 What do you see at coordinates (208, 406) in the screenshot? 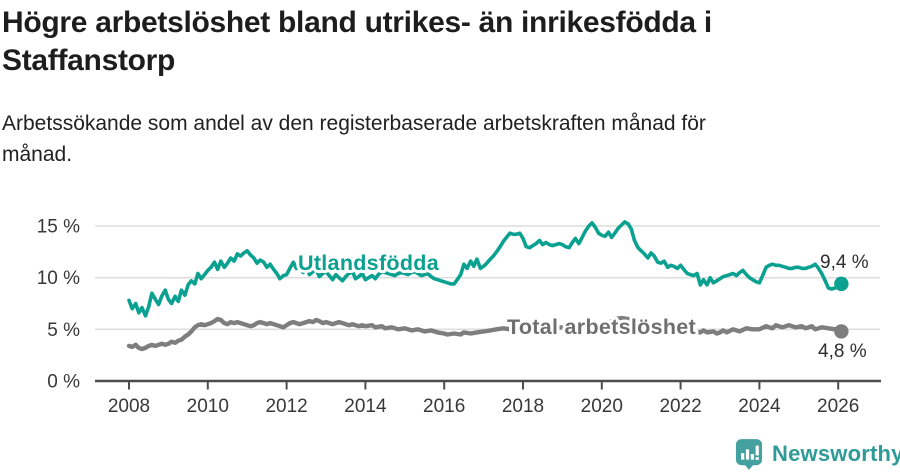
I see `x-tick-label-2010: 2010` at bounding box center [208, 406].